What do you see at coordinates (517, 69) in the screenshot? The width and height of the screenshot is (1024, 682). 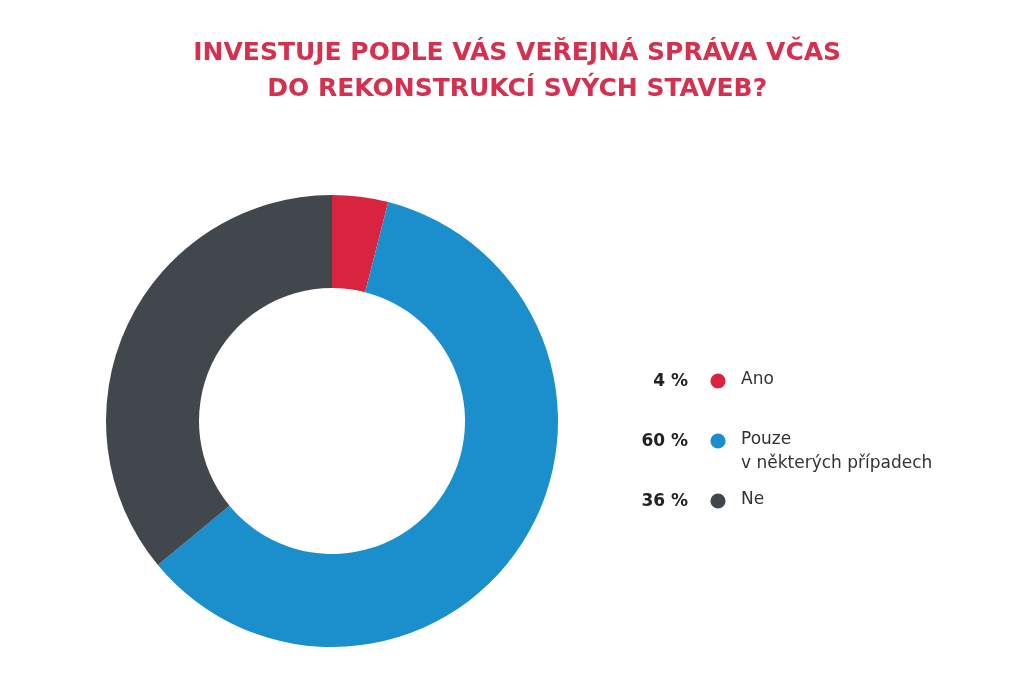 I see `chart-title: INVESTUJE PODLE VÁS VEŘEJNÁ SPRÁVA VČAS DO REKONSTRUKCÍ SVÝCH STAVEB?` at bounding box center [517, 69].